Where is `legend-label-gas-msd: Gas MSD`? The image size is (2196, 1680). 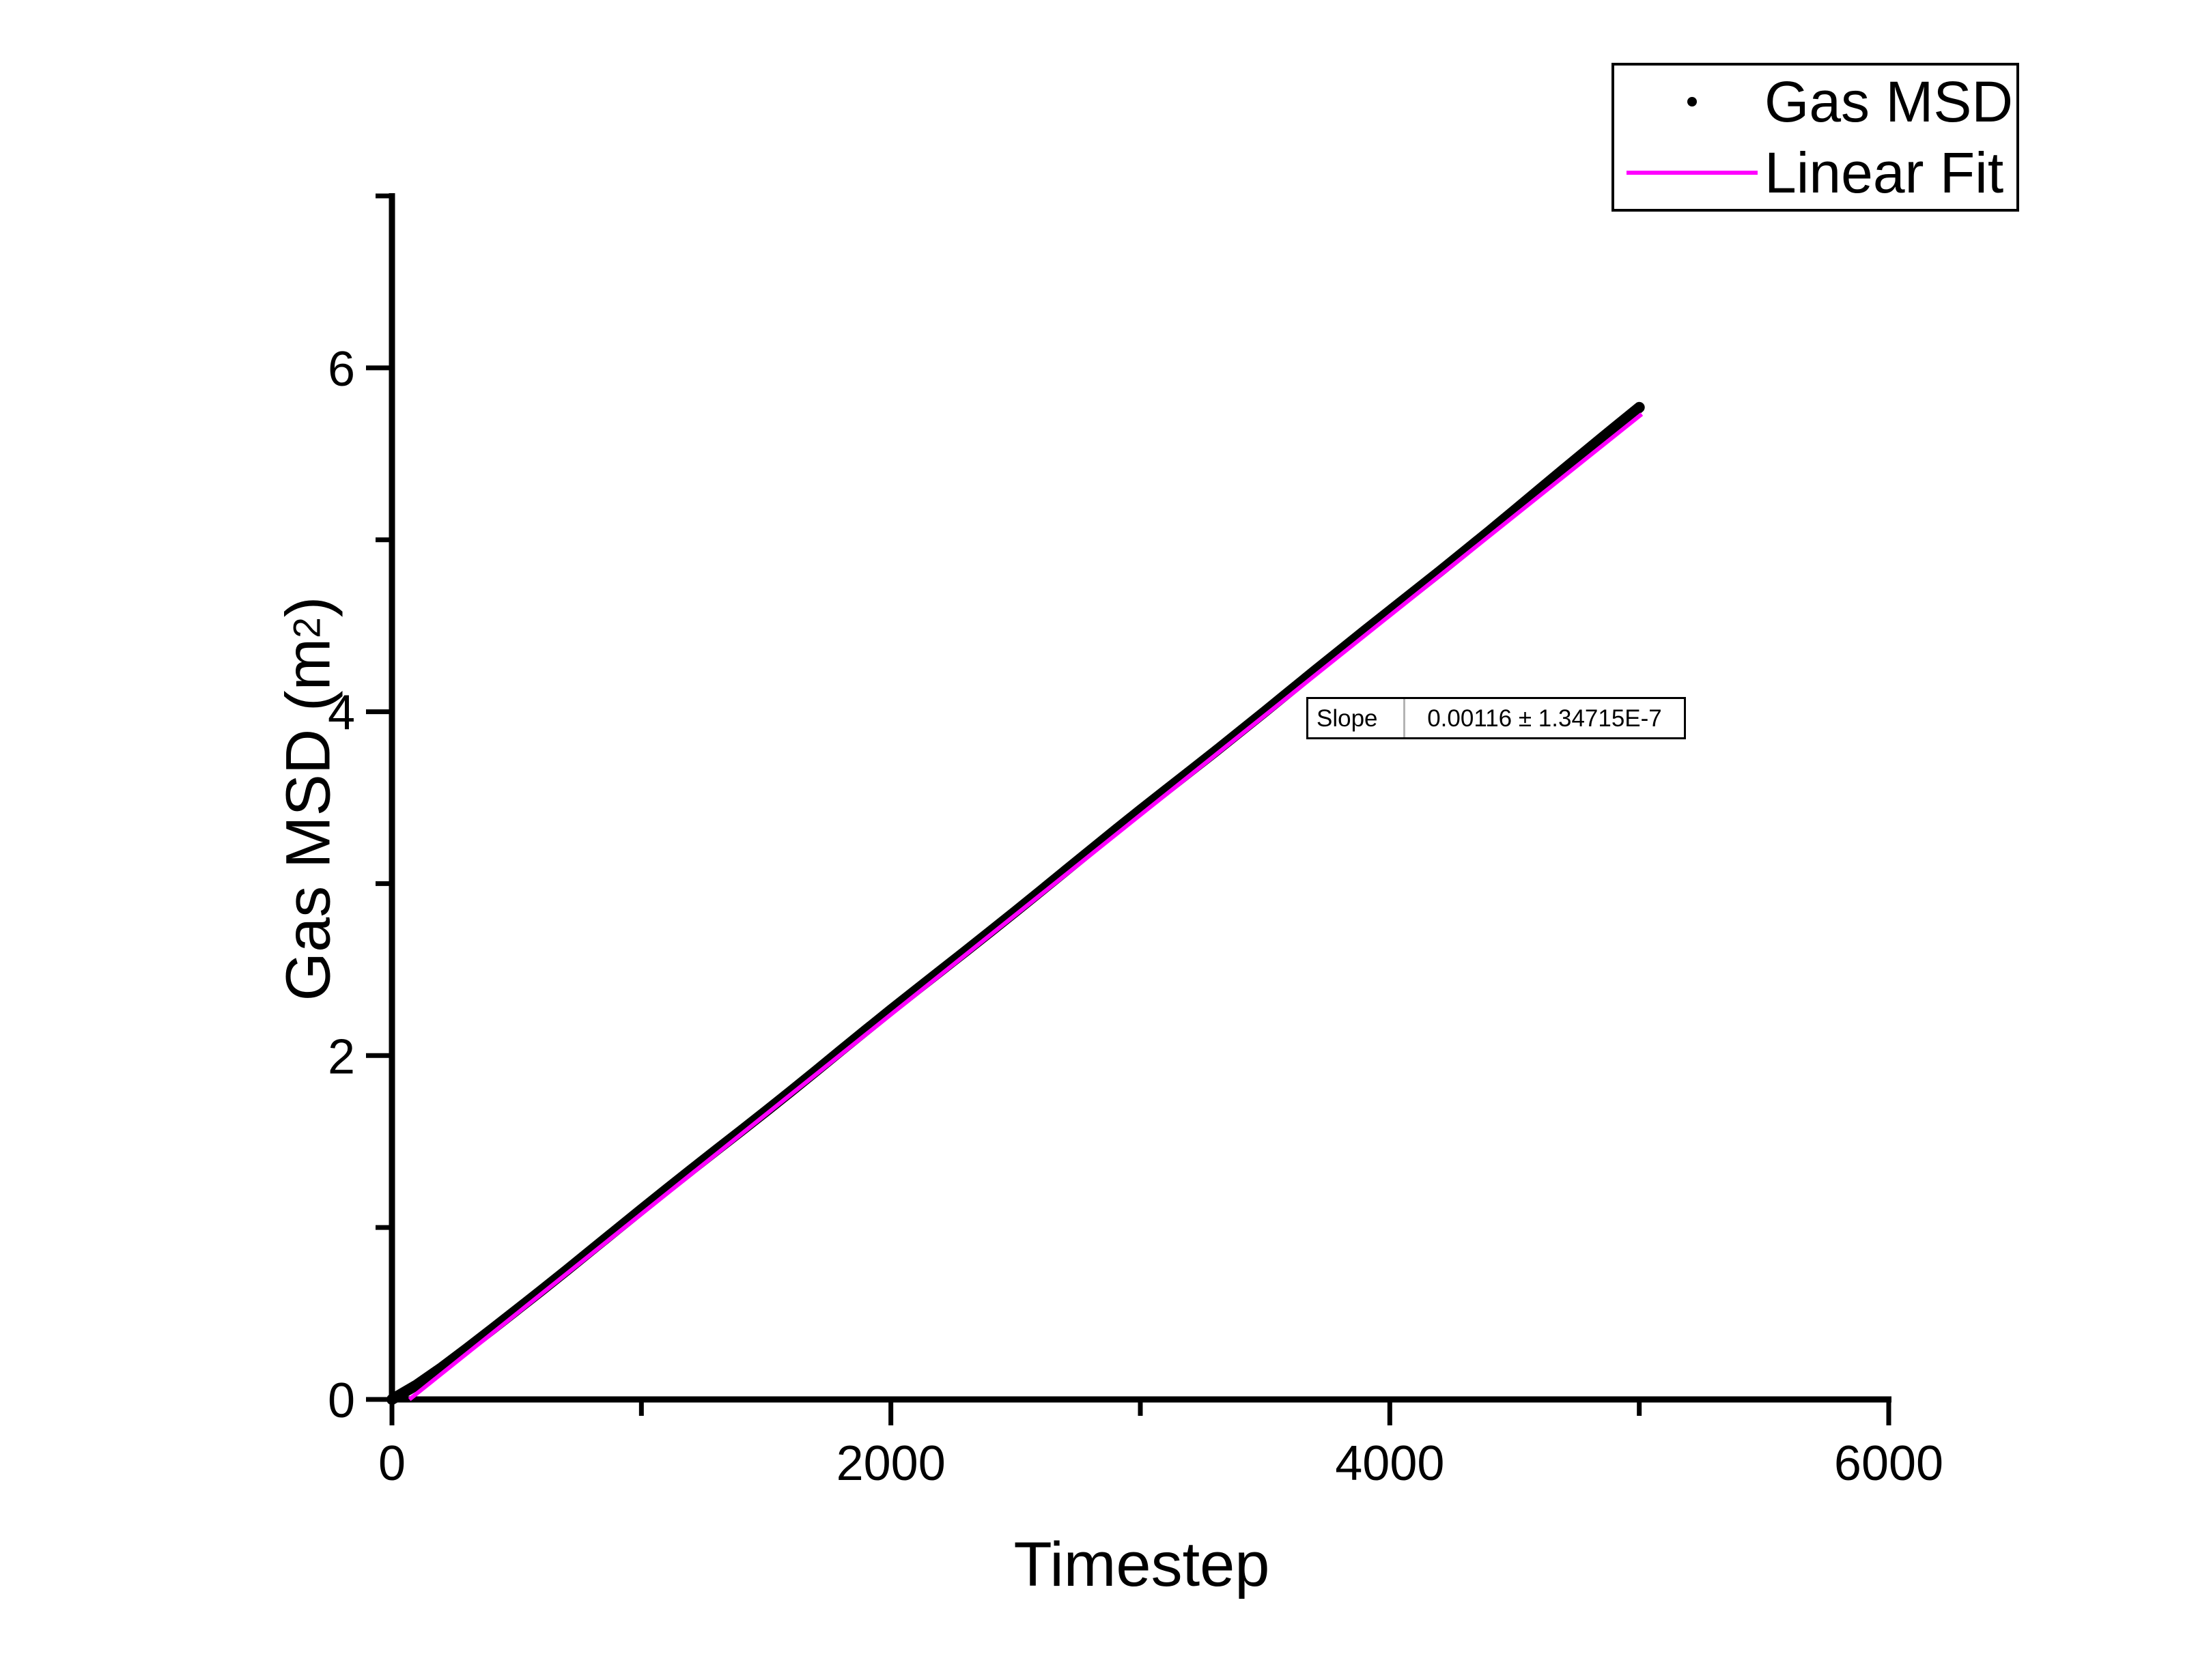 legend-label-gas-msd: Gas MSD is located at coordinates (1889, 102).